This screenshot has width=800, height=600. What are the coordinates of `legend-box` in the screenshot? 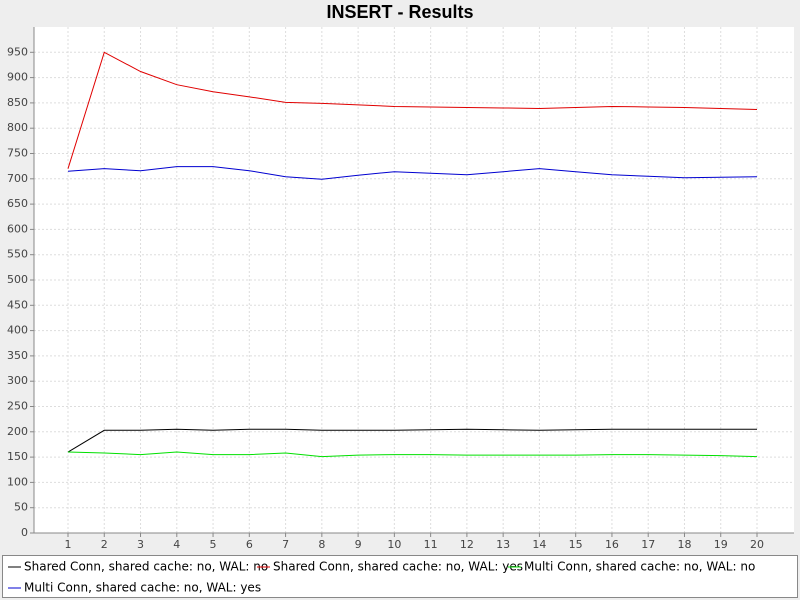 It's located at (400, 576).